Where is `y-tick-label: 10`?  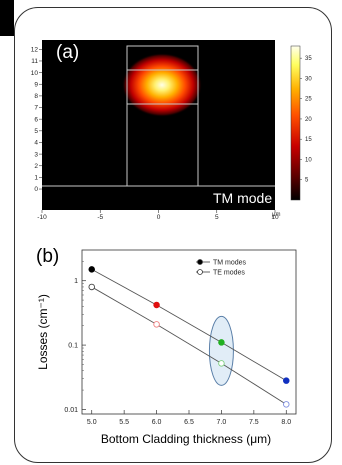
y-tick-label: 10 is located at coordinates (35, 73).